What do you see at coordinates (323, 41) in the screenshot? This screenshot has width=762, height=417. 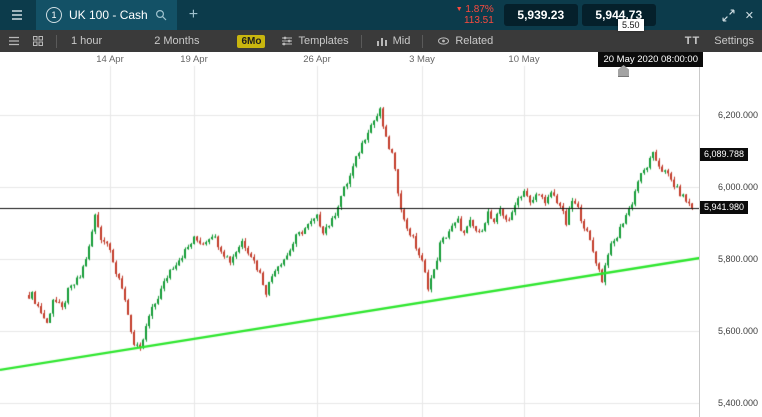 I see `templates-label: Templates` at bounding box center [323, 41].